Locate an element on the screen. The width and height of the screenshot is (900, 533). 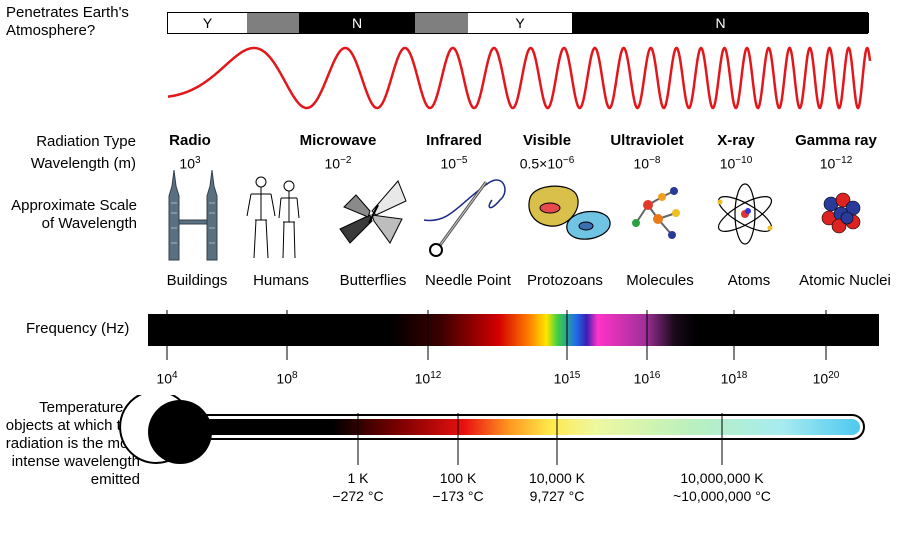
wavelength-label: Wavelength (m) is located at coordinates (83, 163).